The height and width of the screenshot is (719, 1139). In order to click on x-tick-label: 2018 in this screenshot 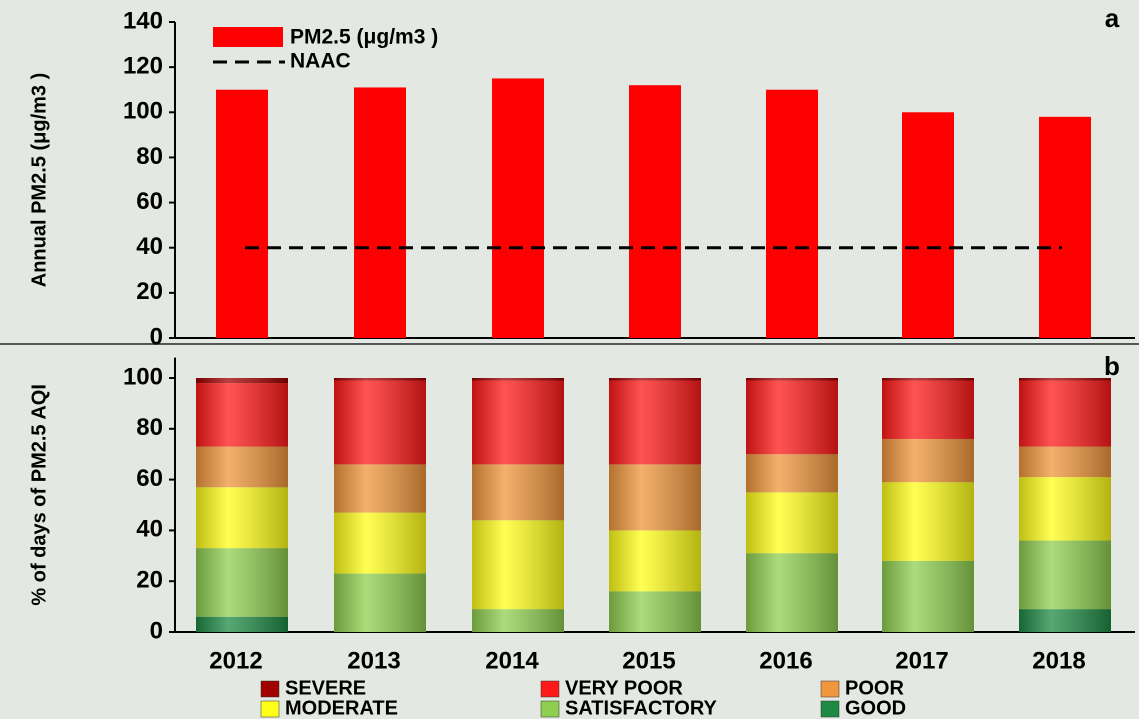, I will do `click(1058, 660)`.